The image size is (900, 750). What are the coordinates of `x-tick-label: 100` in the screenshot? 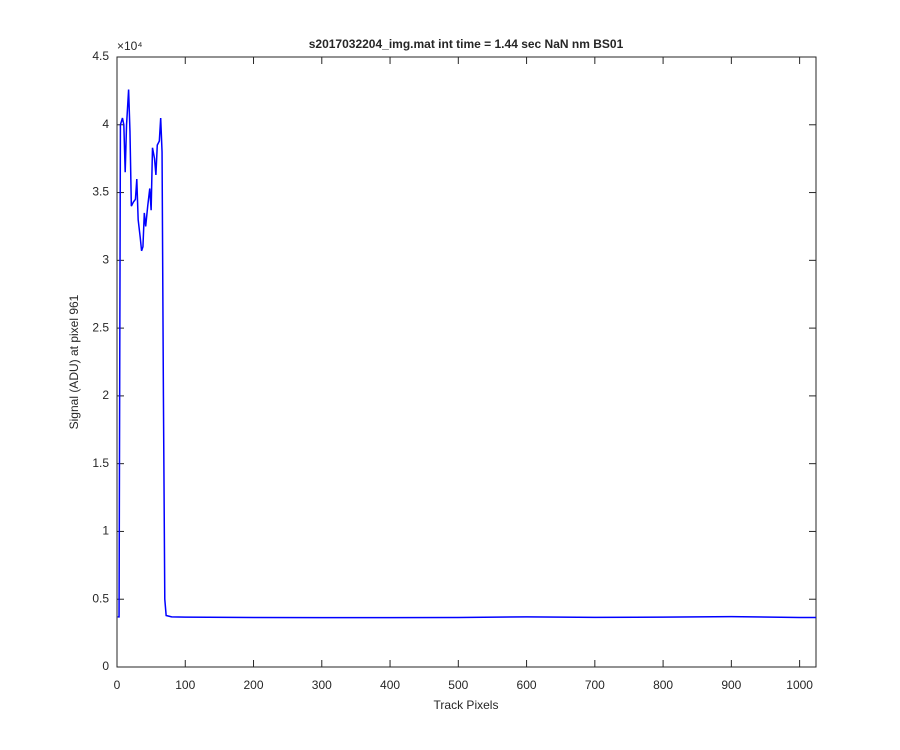 It's located at (185, 685).